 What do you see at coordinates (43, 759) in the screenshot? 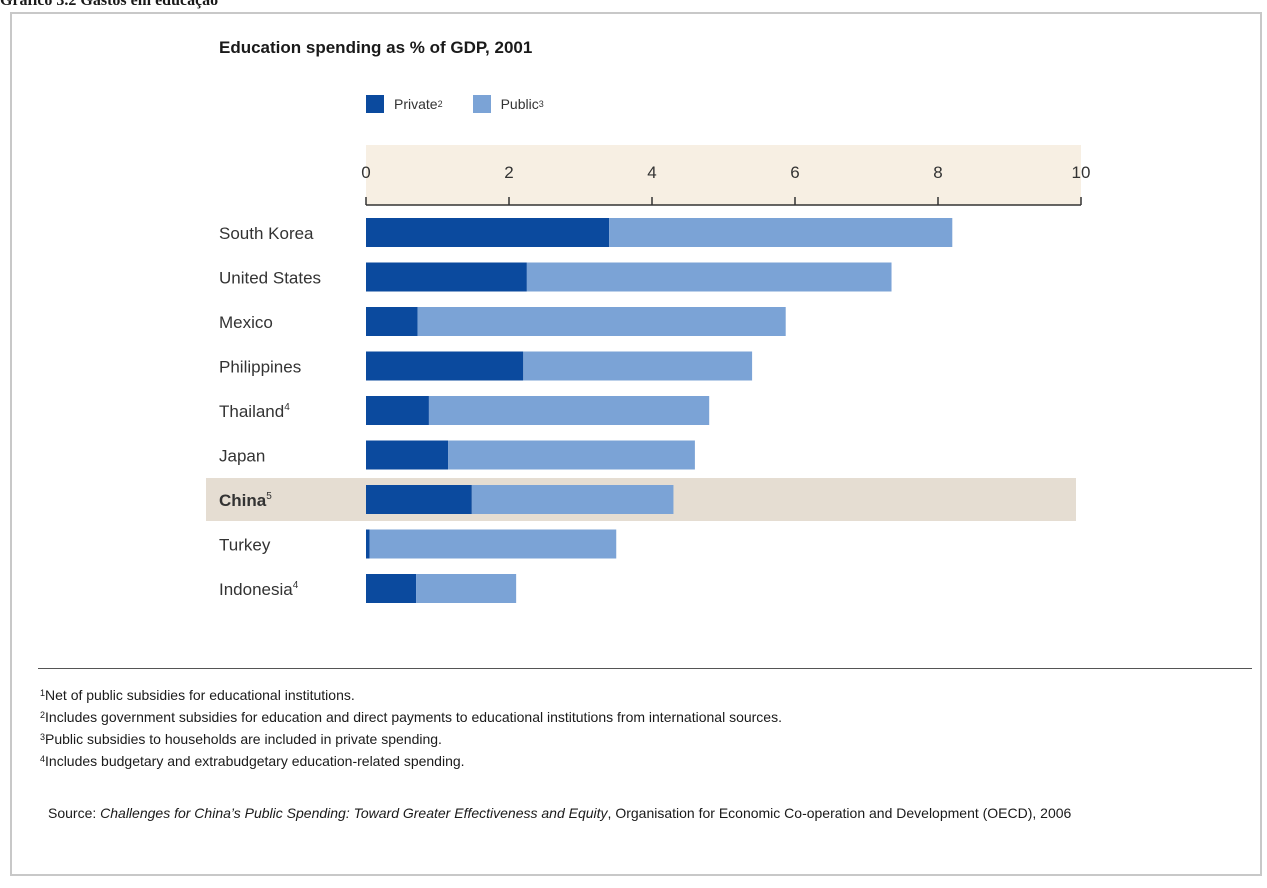
I see `footnote-mark: 4` at bounding box center [43, 759].